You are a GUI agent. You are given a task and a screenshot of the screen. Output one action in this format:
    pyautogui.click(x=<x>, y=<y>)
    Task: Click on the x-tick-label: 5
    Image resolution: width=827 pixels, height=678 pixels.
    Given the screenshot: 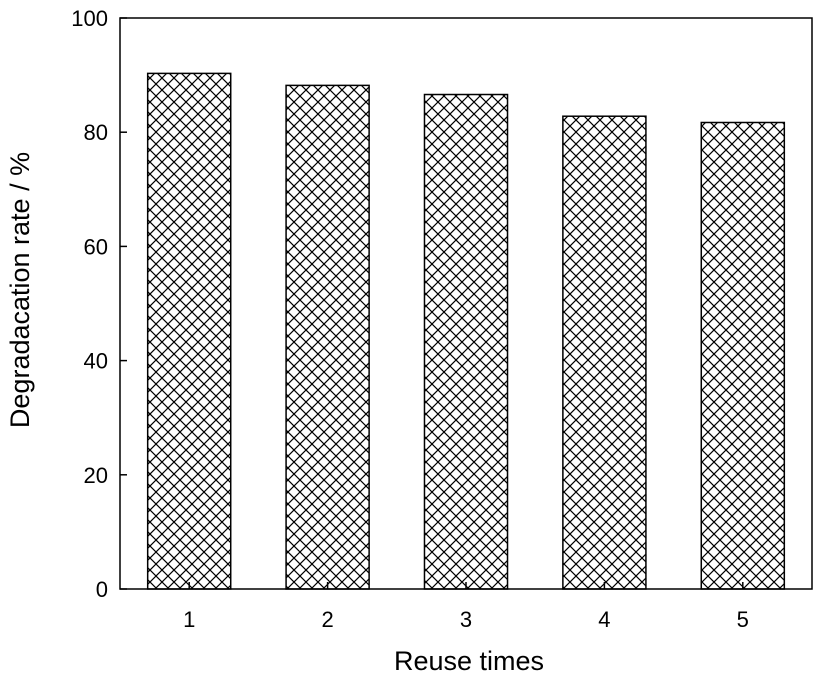 What is the action you would take?
    pyautogui.click(x=743, y=619)
    